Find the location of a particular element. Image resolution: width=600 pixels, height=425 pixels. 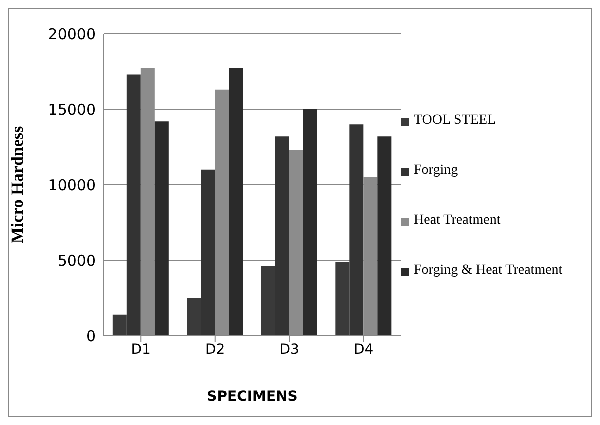

x-tick-label: D3 is located at coordinates (290, 350).